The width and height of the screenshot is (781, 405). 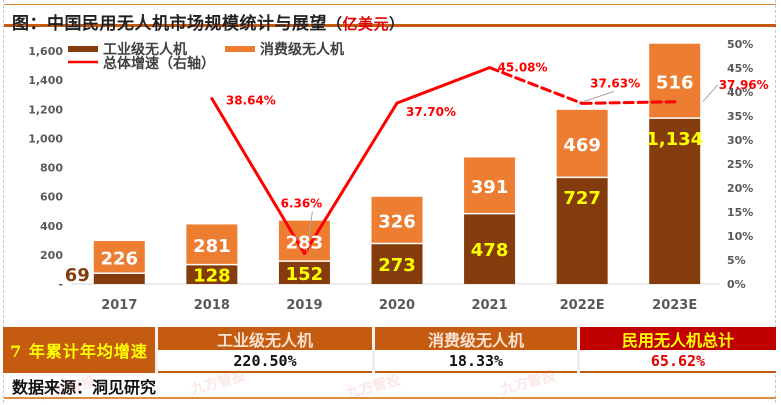 What do you see at coordinates (523, 68) in the screenshot?
I see `growth-label: 45.08%` at bounding box center [523, 68].